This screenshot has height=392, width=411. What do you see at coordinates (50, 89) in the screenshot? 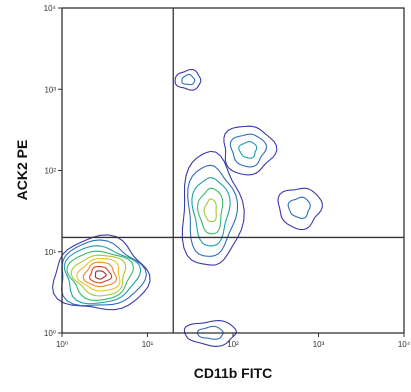
I see `y-tick-label: 10³` at bounding box center [50, 89].